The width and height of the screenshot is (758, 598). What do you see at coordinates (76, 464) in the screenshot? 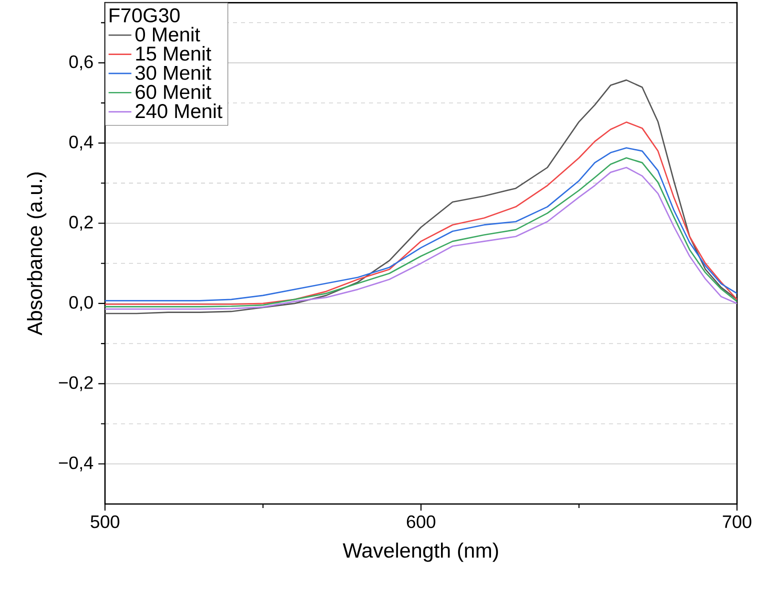
I see `y-tick-label: −0,4` at bounding box center [76, 464].